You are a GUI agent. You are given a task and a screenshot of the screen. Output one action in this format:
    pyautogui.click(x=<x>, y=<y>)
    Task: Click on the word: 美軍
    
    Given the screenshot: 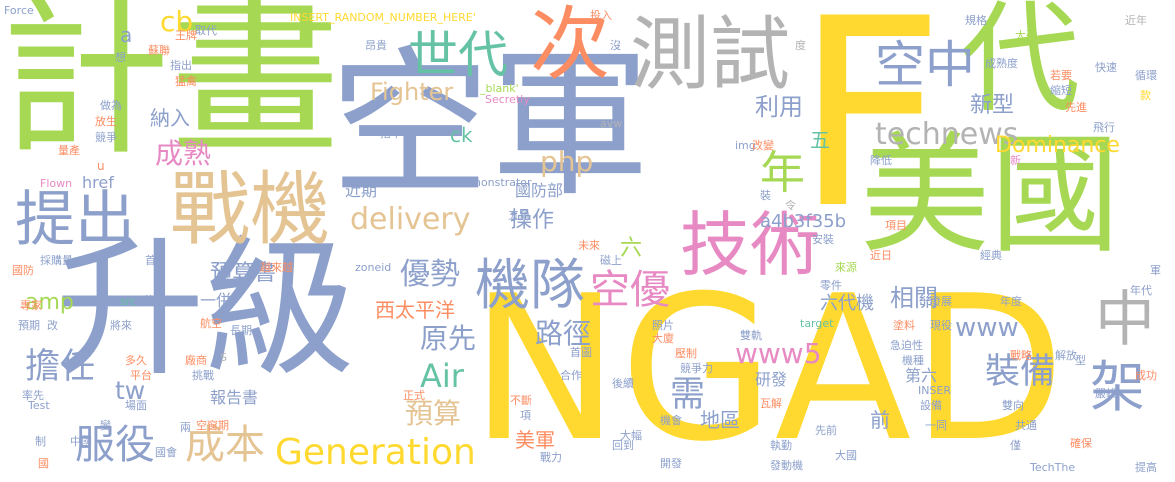 What is the action you would take?
    pyautogui.click(x=535, y=440)
    